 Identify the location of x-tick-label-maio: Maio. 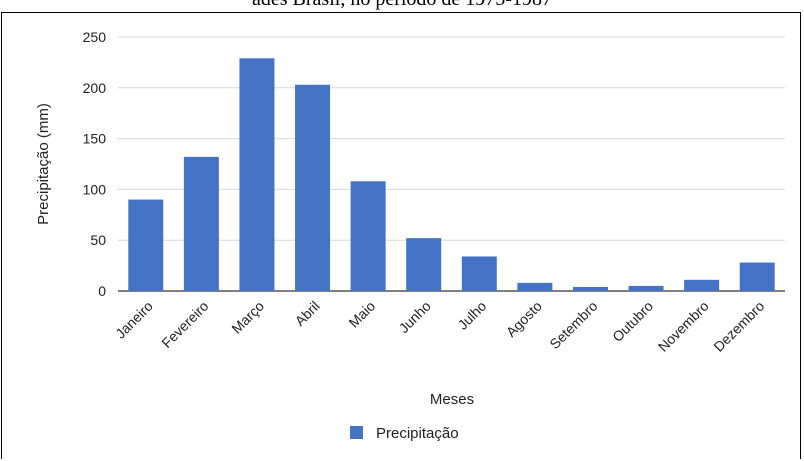
(361, 314).